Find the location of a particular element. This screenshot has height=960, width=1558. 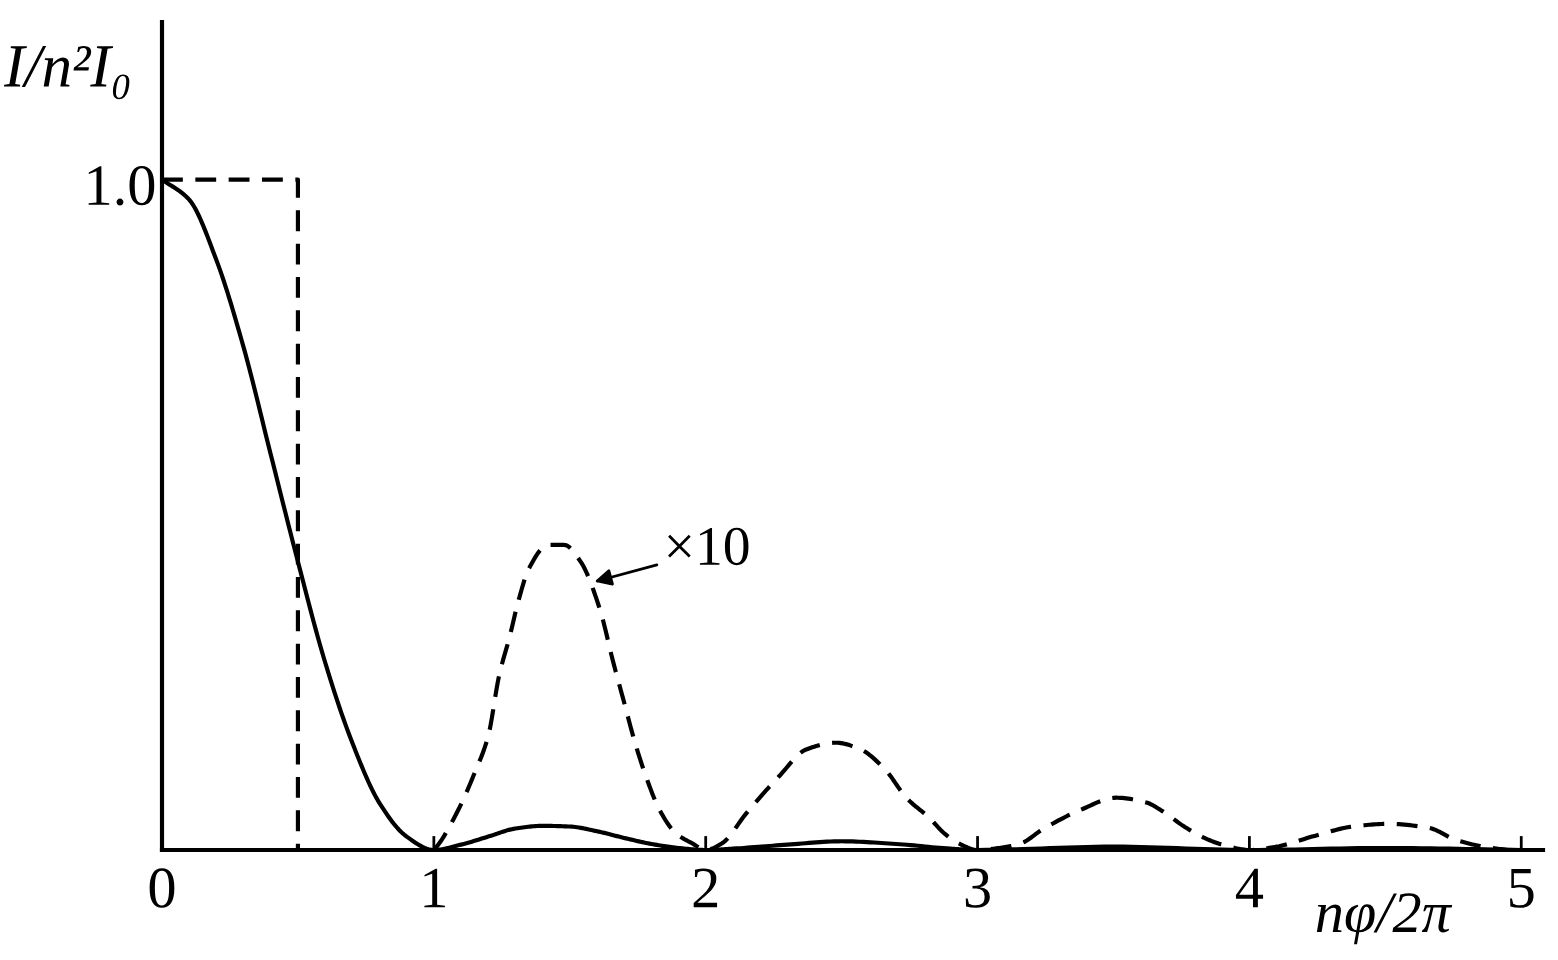

x-tick-label: 5 is located at coordinates (1522, 888).